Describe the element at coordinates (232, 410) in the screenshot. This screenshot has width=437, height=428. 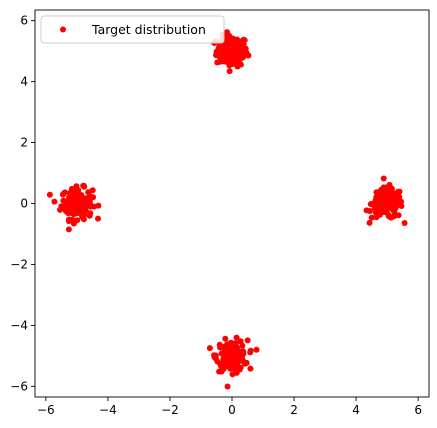
I see `x-tick-label: 0` at that location.